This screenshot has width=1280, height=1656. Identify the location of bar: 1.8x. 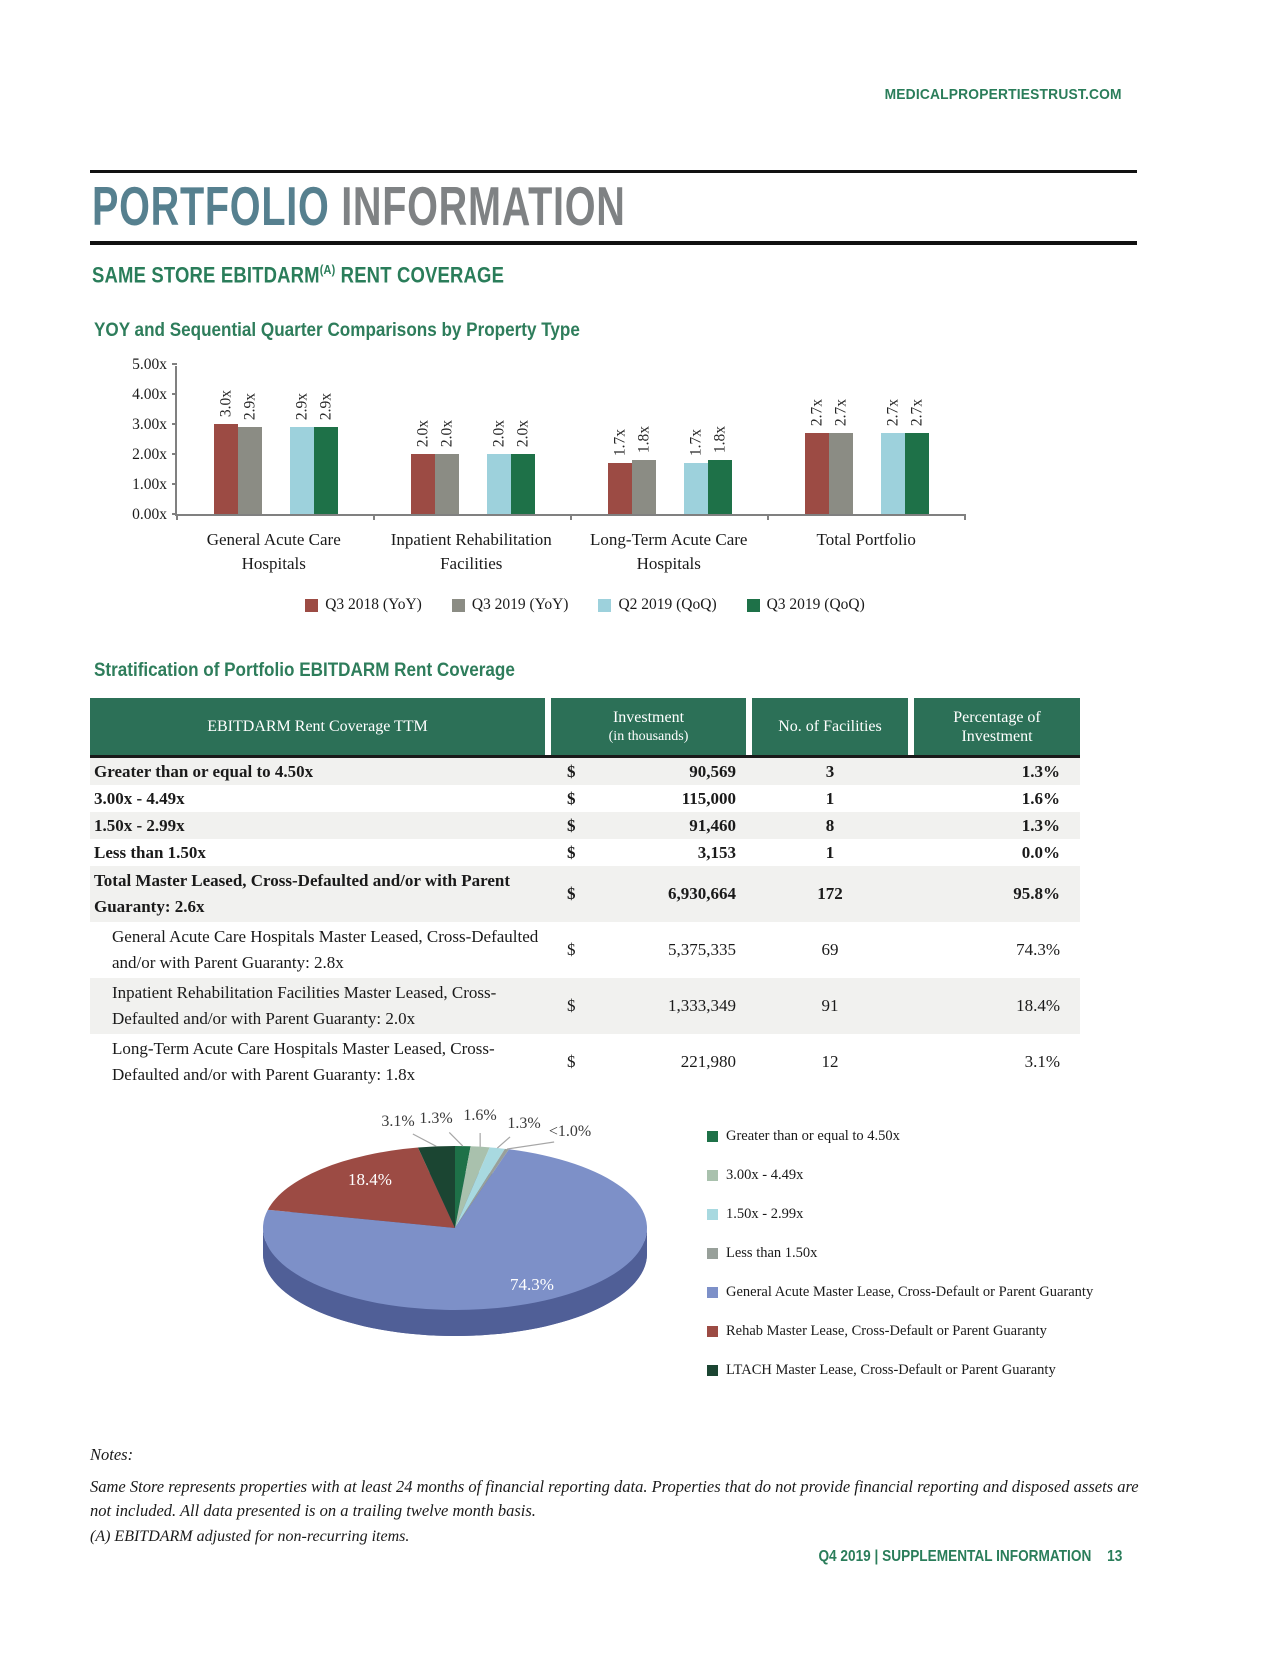
(719, 470).